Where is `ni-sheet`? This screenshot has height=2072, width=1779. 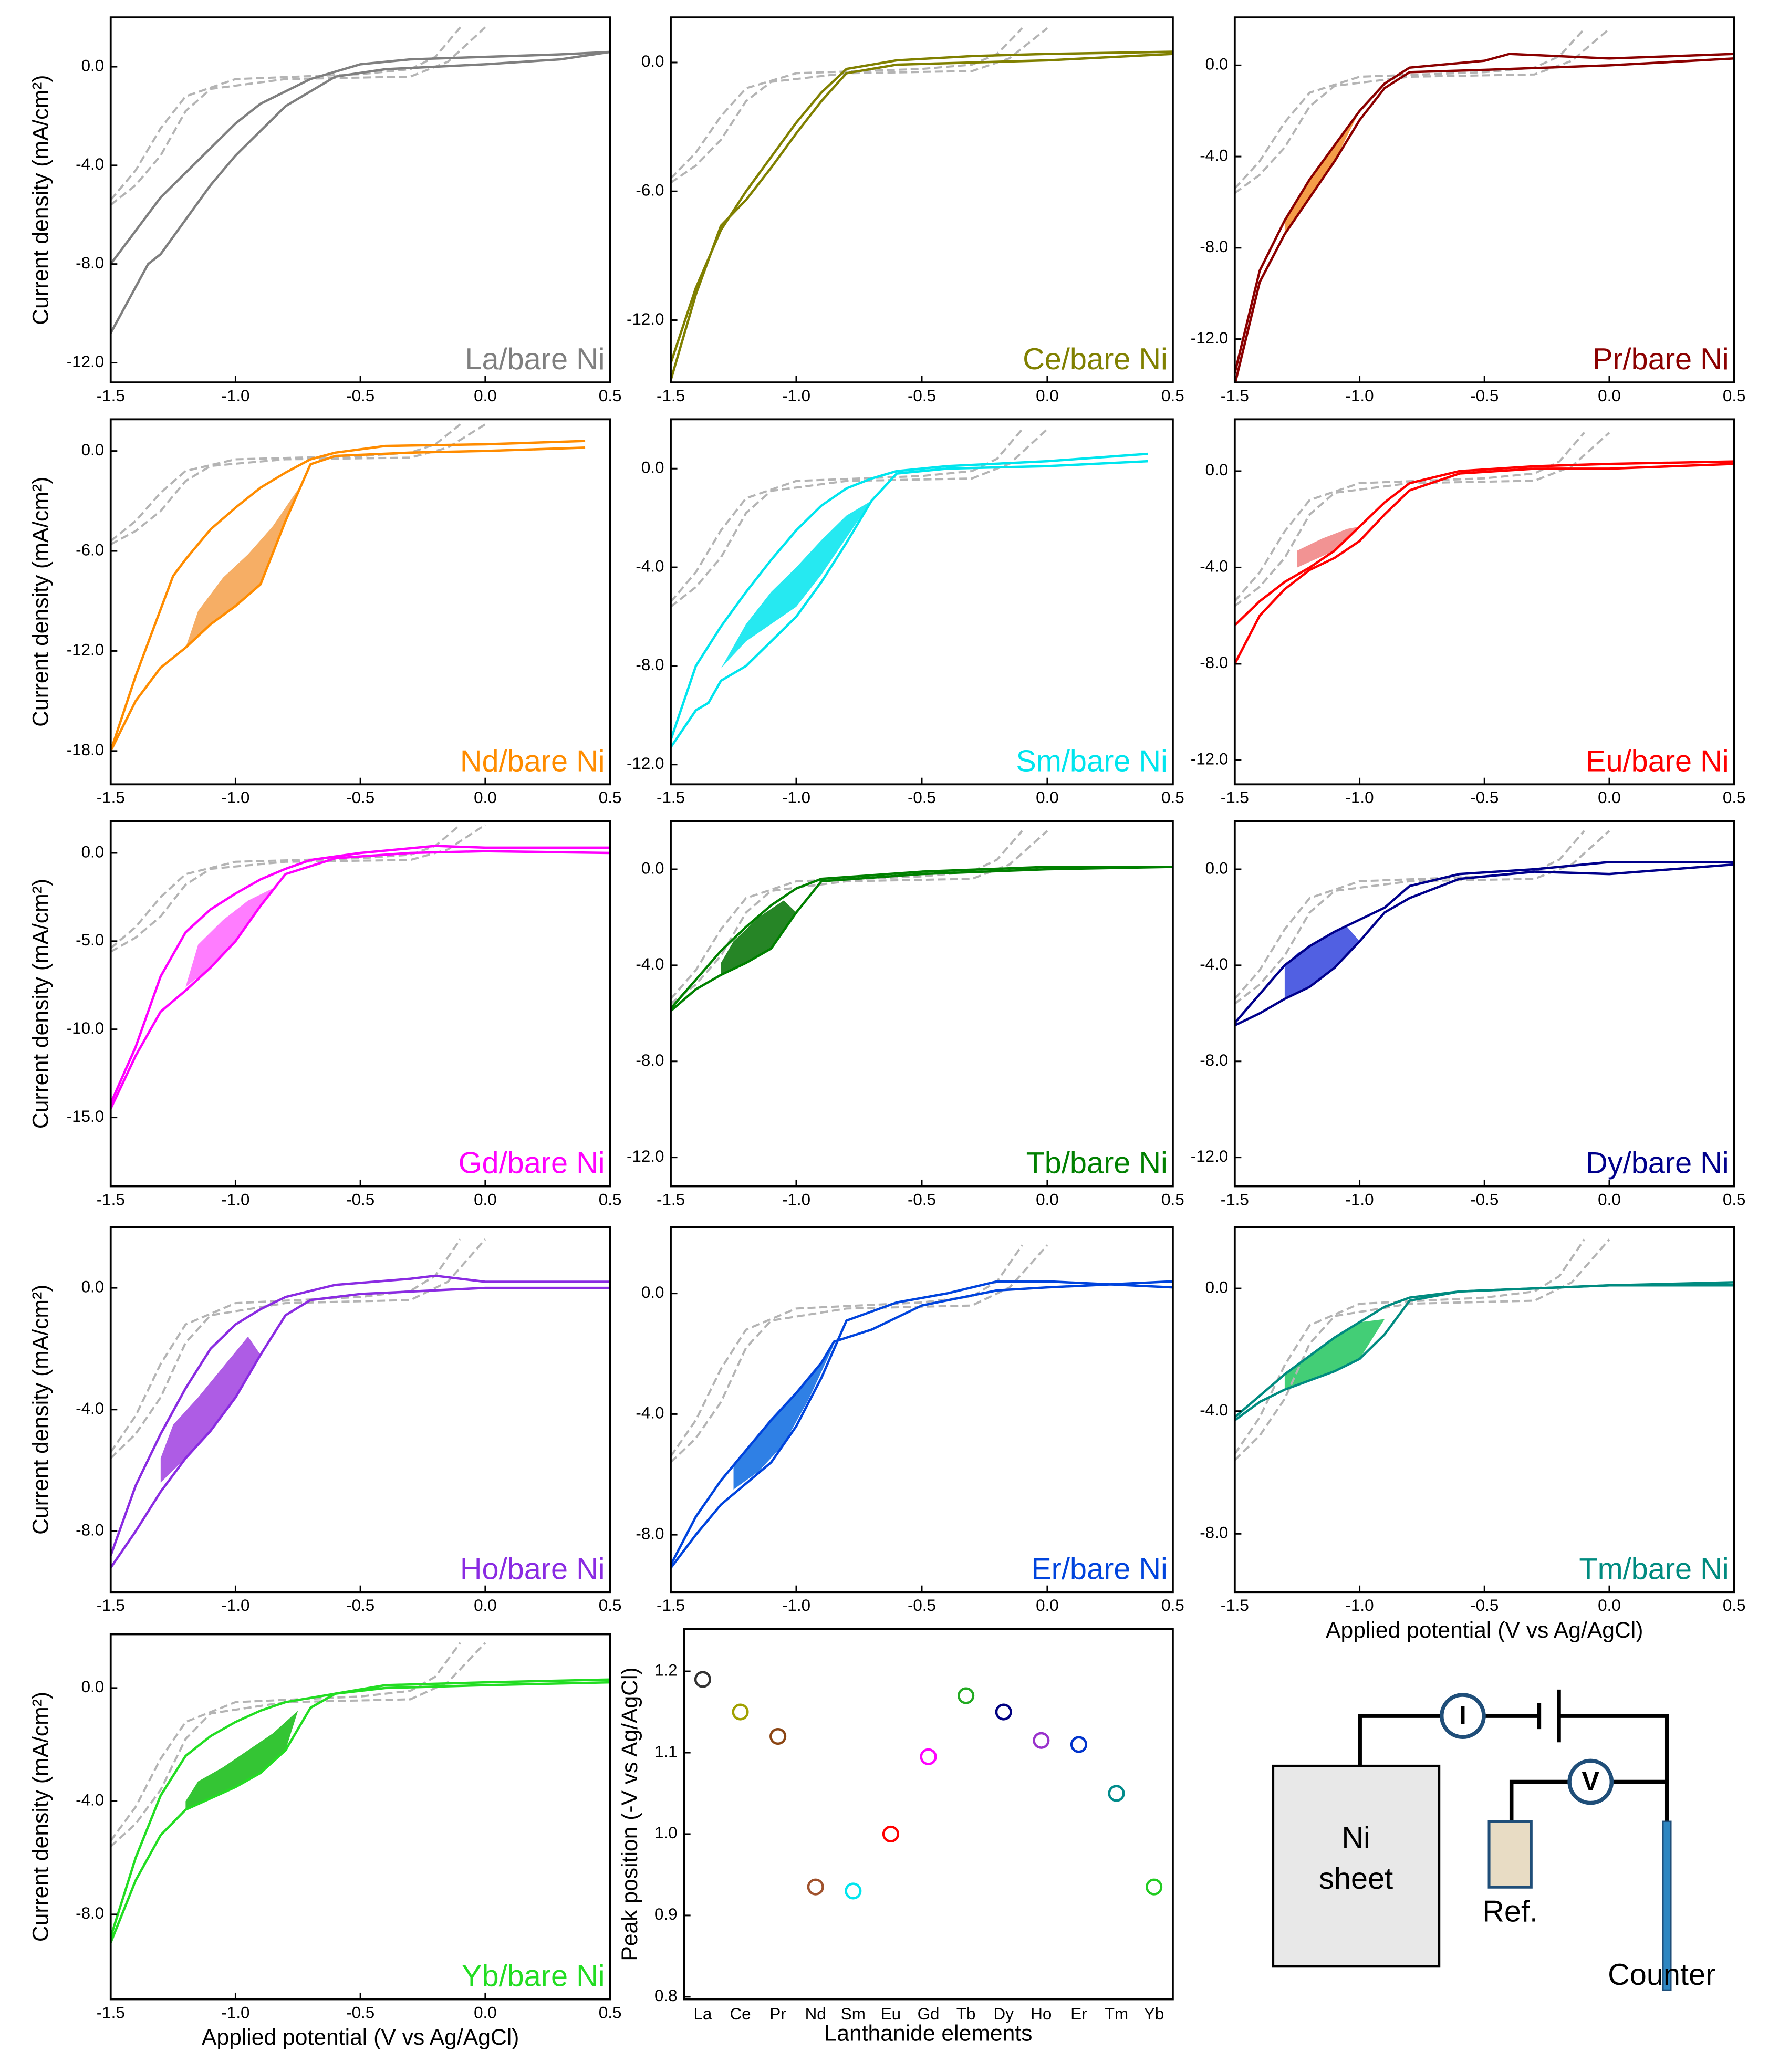 ni-sheet is located at coordinates (1357, 1866).